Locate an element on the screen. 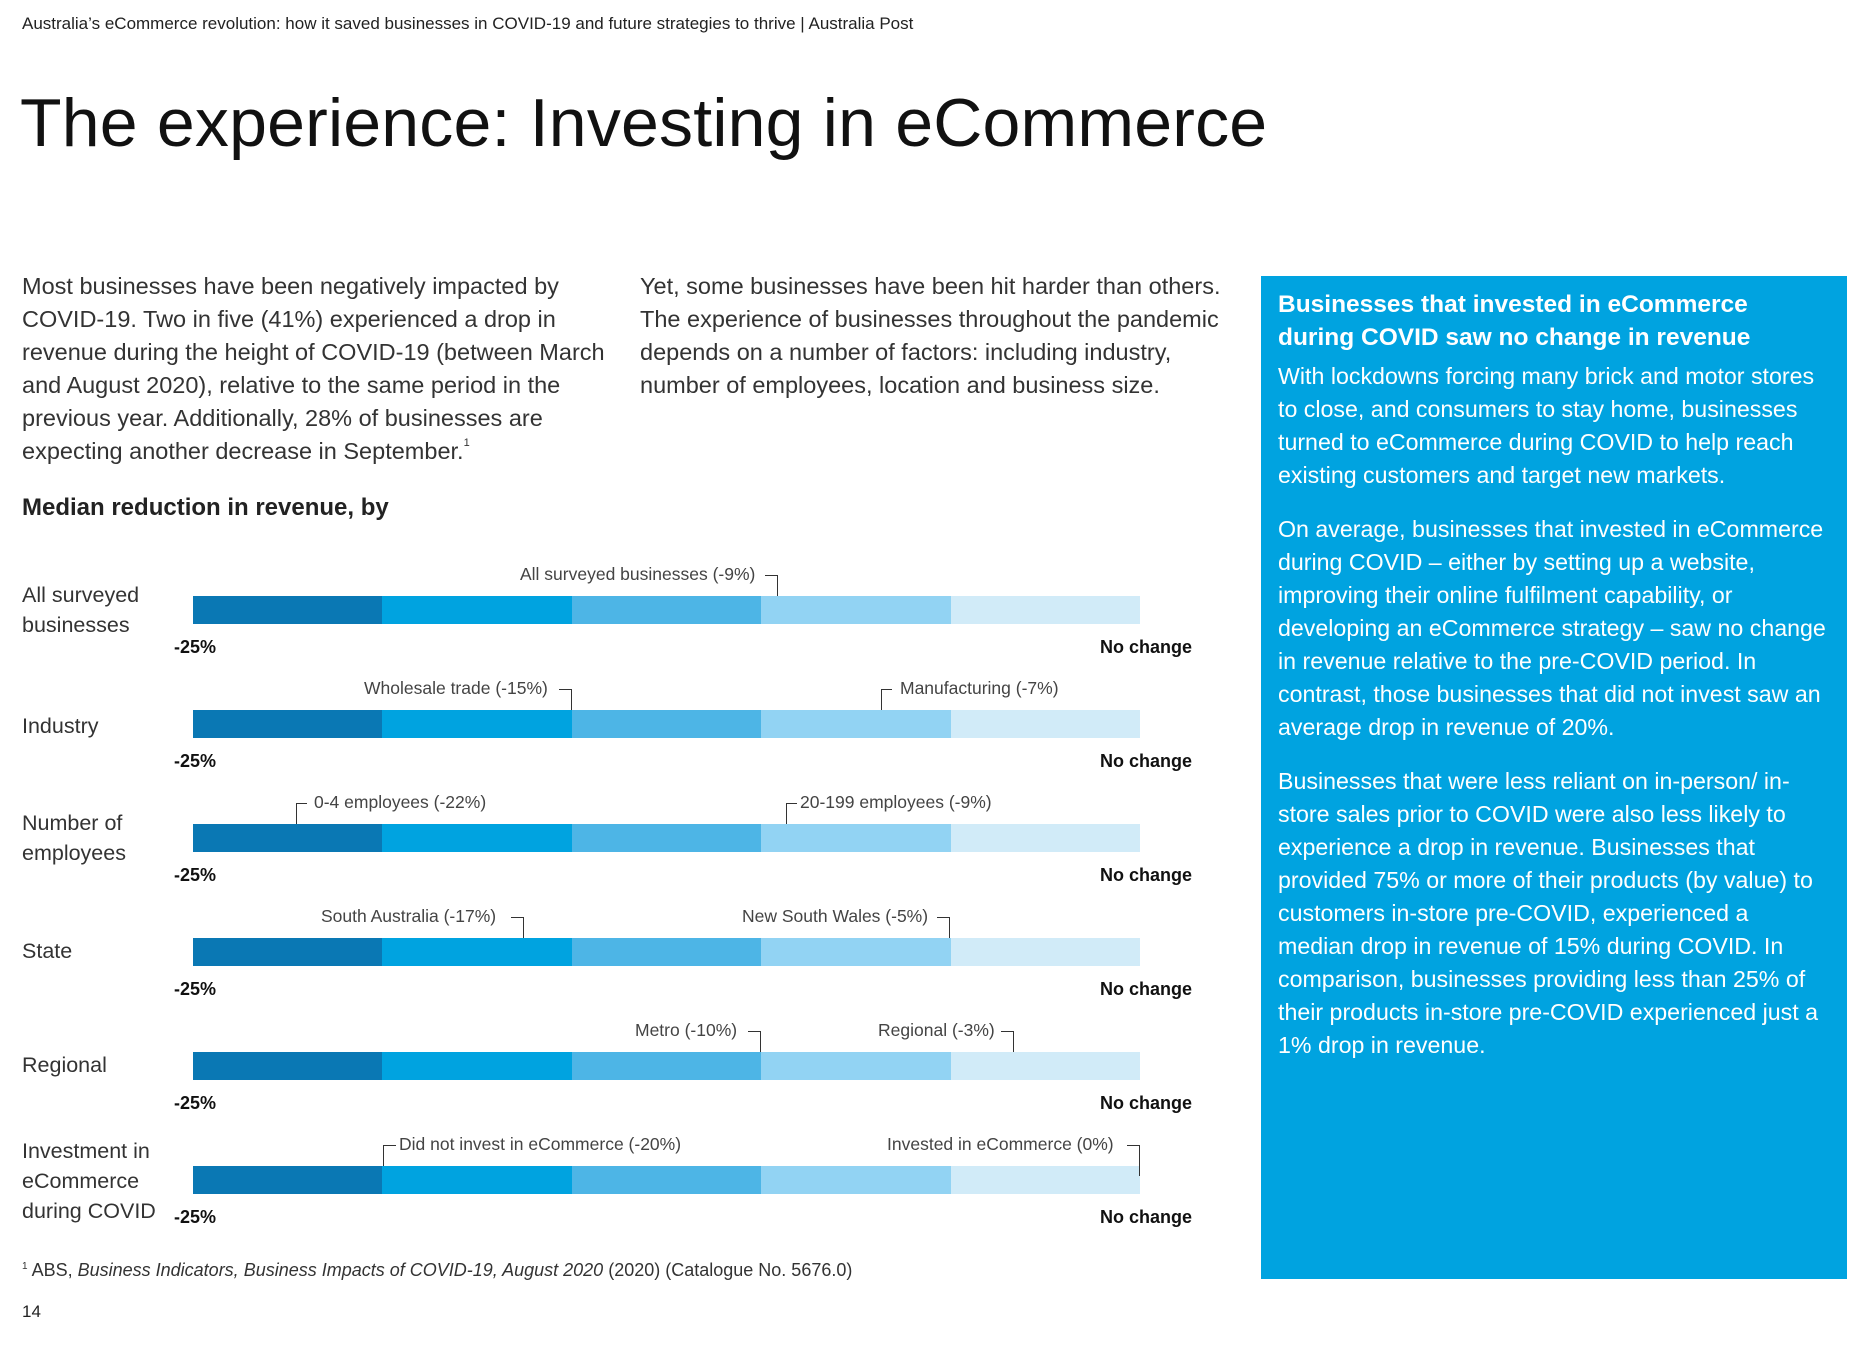 This screenshot has width=1855, height=1350. row-label-all-surveyed: All surveyed businesses is located at coordinates (81, 610).